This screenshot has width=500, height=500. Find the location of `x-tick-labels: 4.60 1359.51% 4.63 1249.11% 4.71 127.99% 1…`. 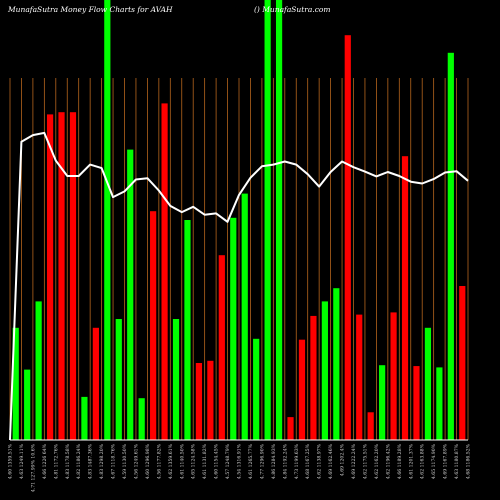

x-tick-labels: 4.60 1359.51% 4.63 1249.11% 4.71 127.99% 1… is located at coordinates (240, 467).